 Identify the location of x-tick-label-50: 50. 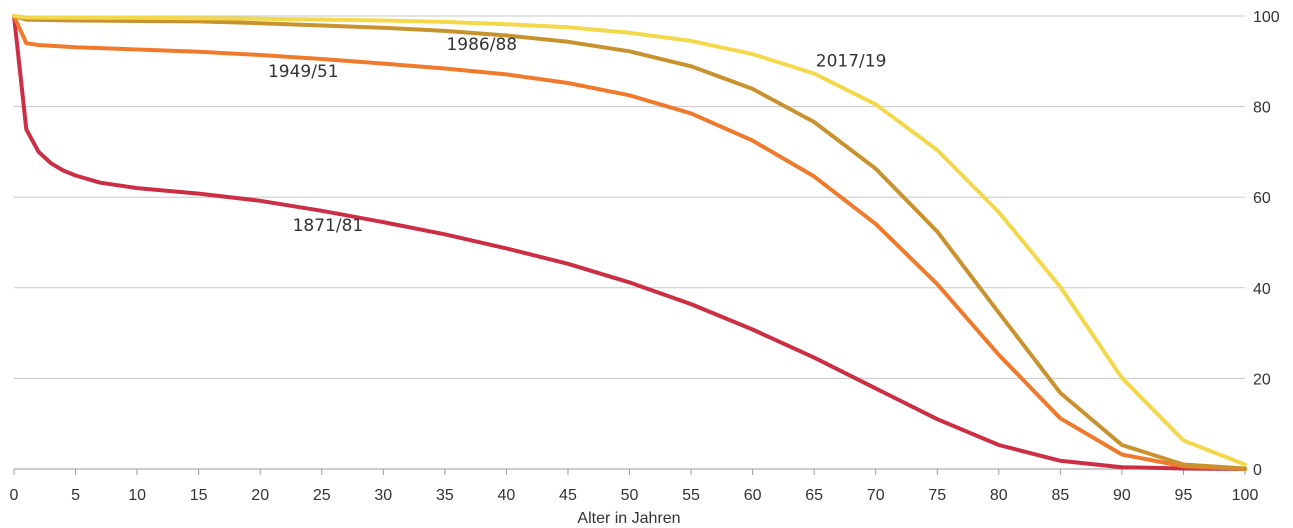
(630, 495).